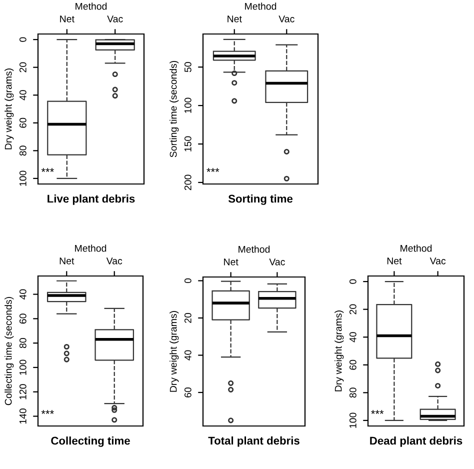 The image size is (474, 469). Describe the element at coordinates (260, 199) in the screenshot. I see `text: Sorting time` at that location.